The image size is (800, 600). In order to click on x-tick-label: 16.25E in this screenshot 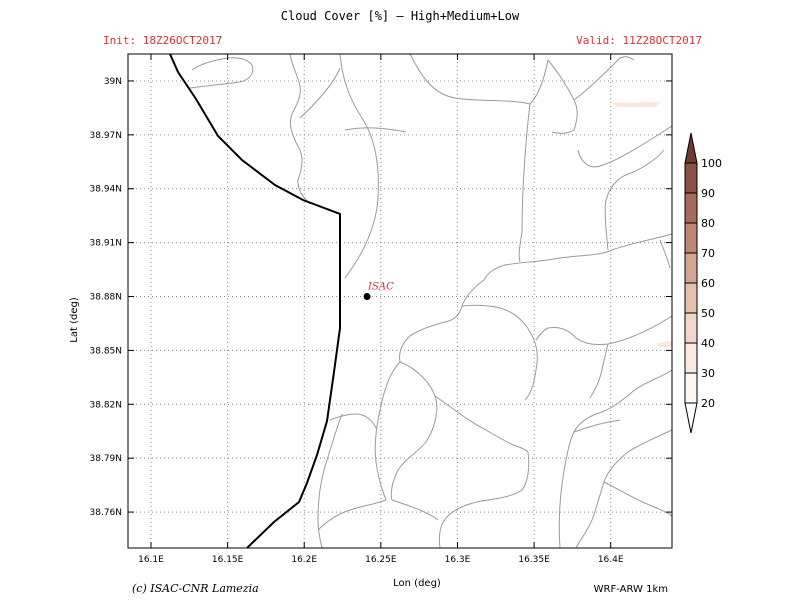, I will do `click(381, 560)`.